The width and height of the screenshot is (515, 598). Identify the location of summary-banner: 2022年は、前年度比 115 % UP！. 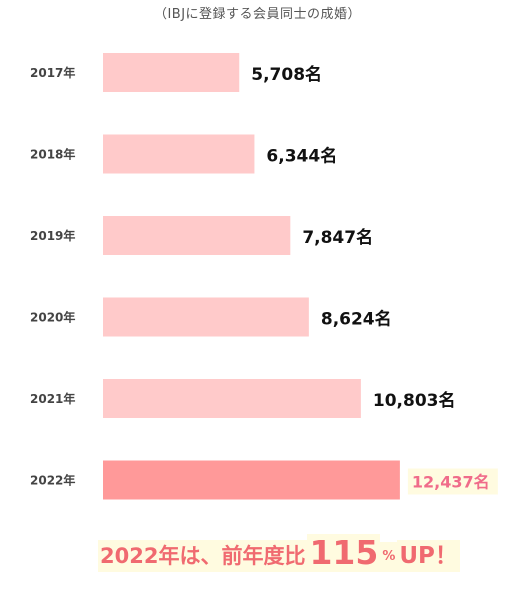
(279, 552).